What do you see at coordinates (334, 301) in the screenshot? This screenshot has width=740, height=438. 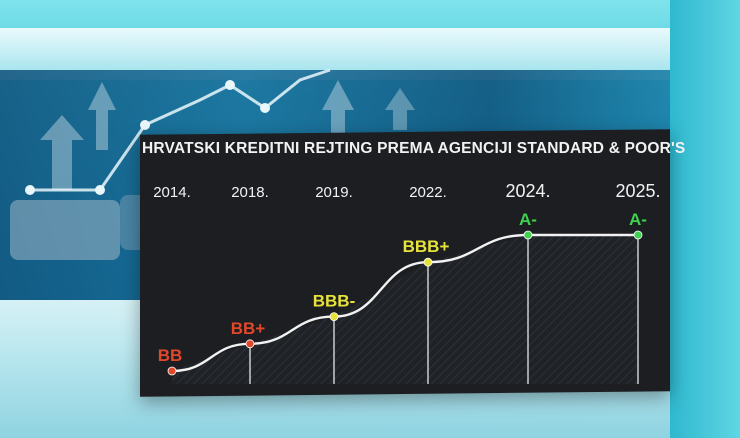 I see `rating-label: BBB-` at bounding box center [334, 301].